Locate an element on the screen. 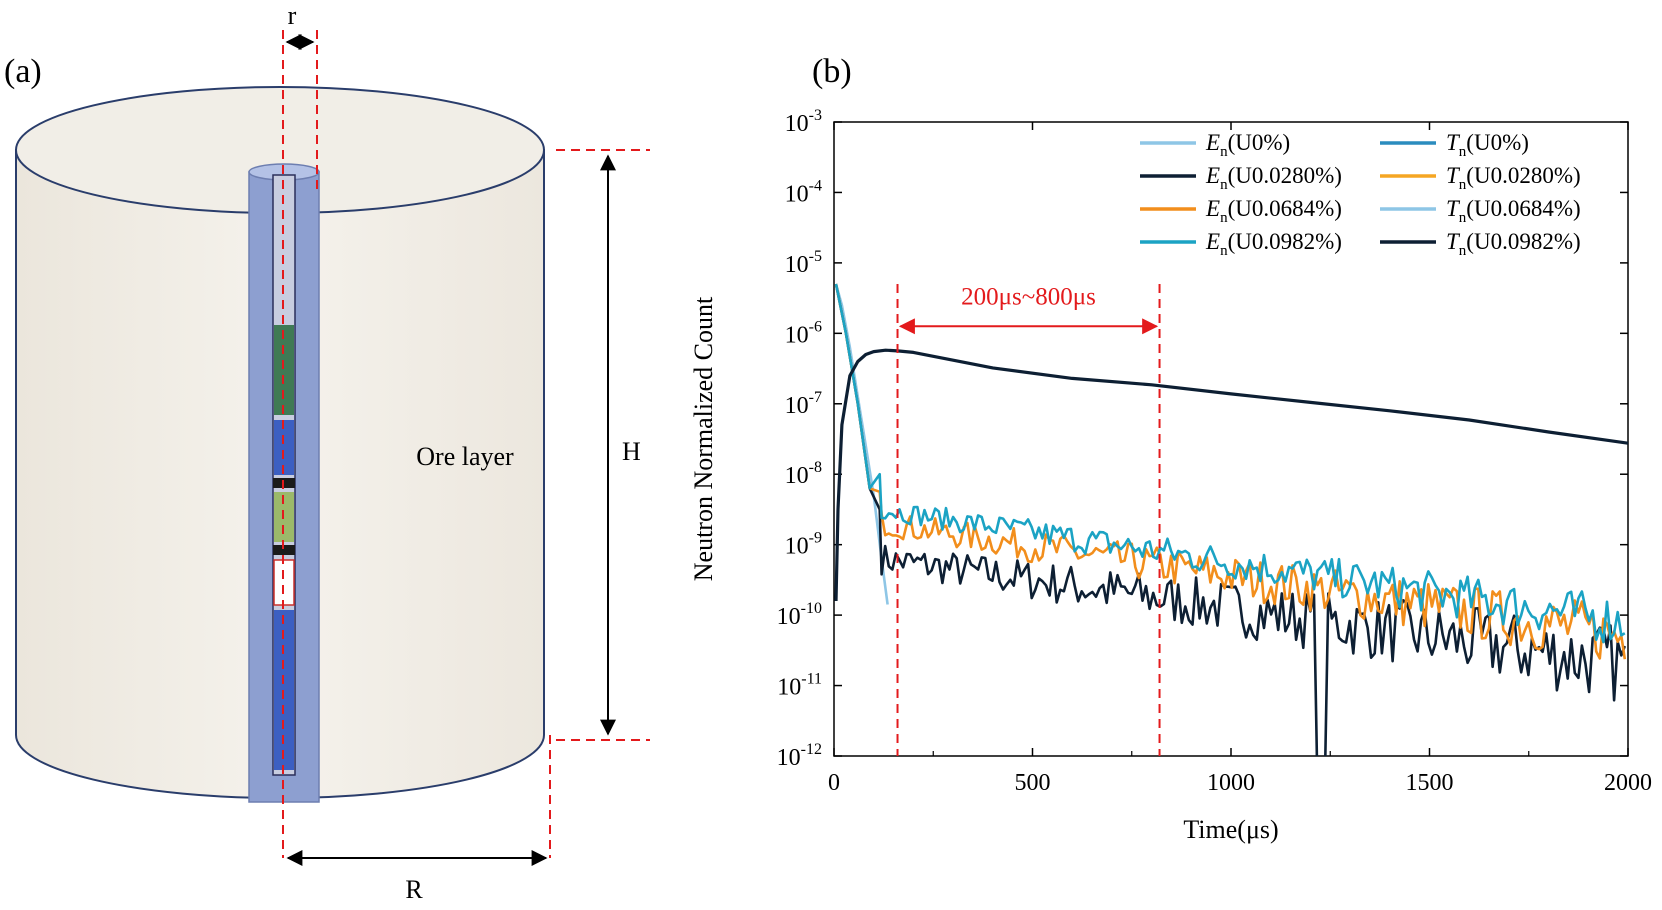 This screenshot has width=1662, height=910. y-tick-label: 10⁻³ is located at coordinates (803, 122).